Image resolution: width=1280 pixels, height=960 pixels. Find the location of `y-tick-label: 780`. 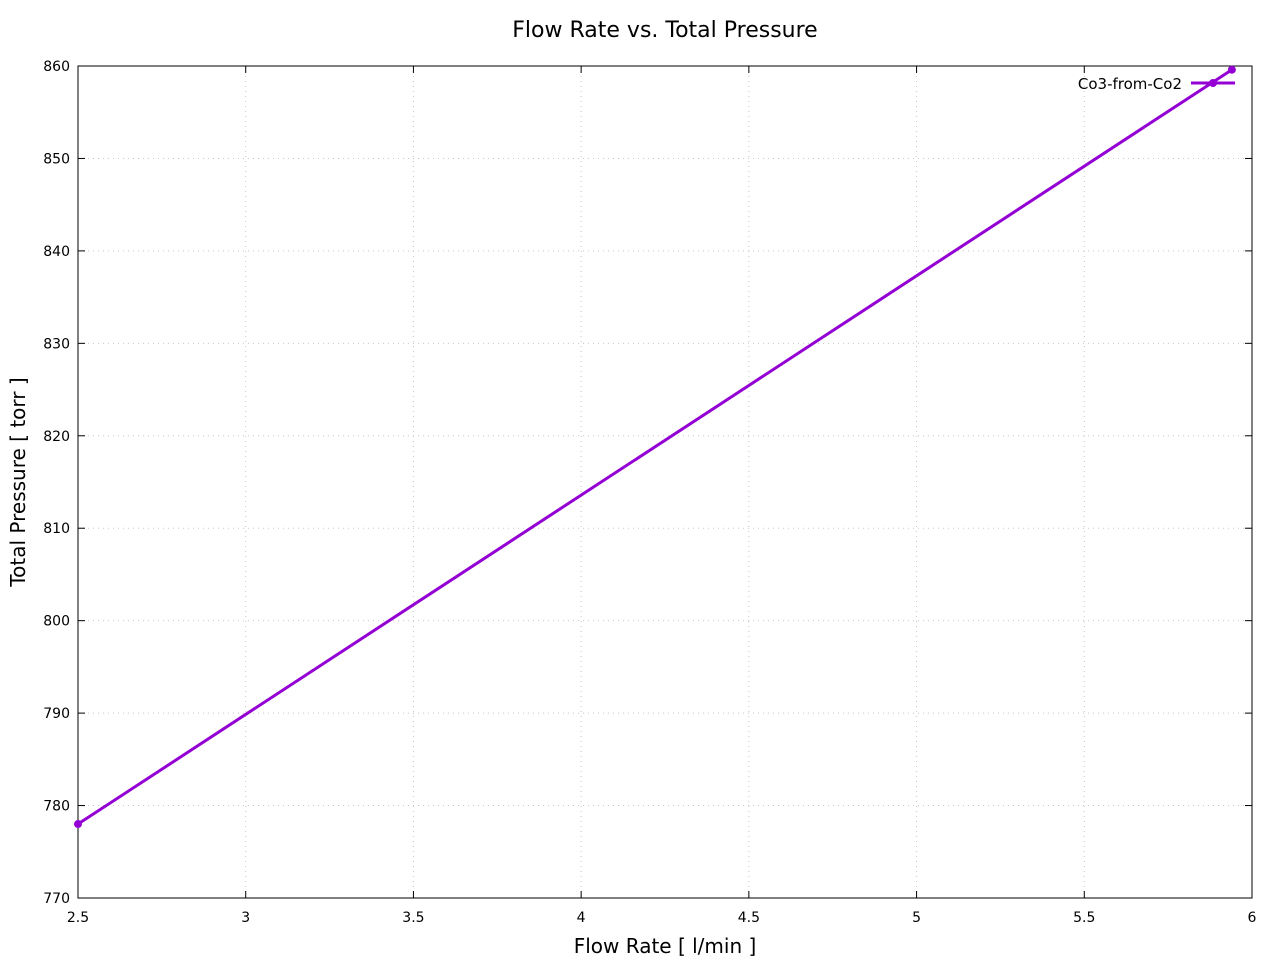

y-tick-label: 780 is located at coordinates (56, 807).